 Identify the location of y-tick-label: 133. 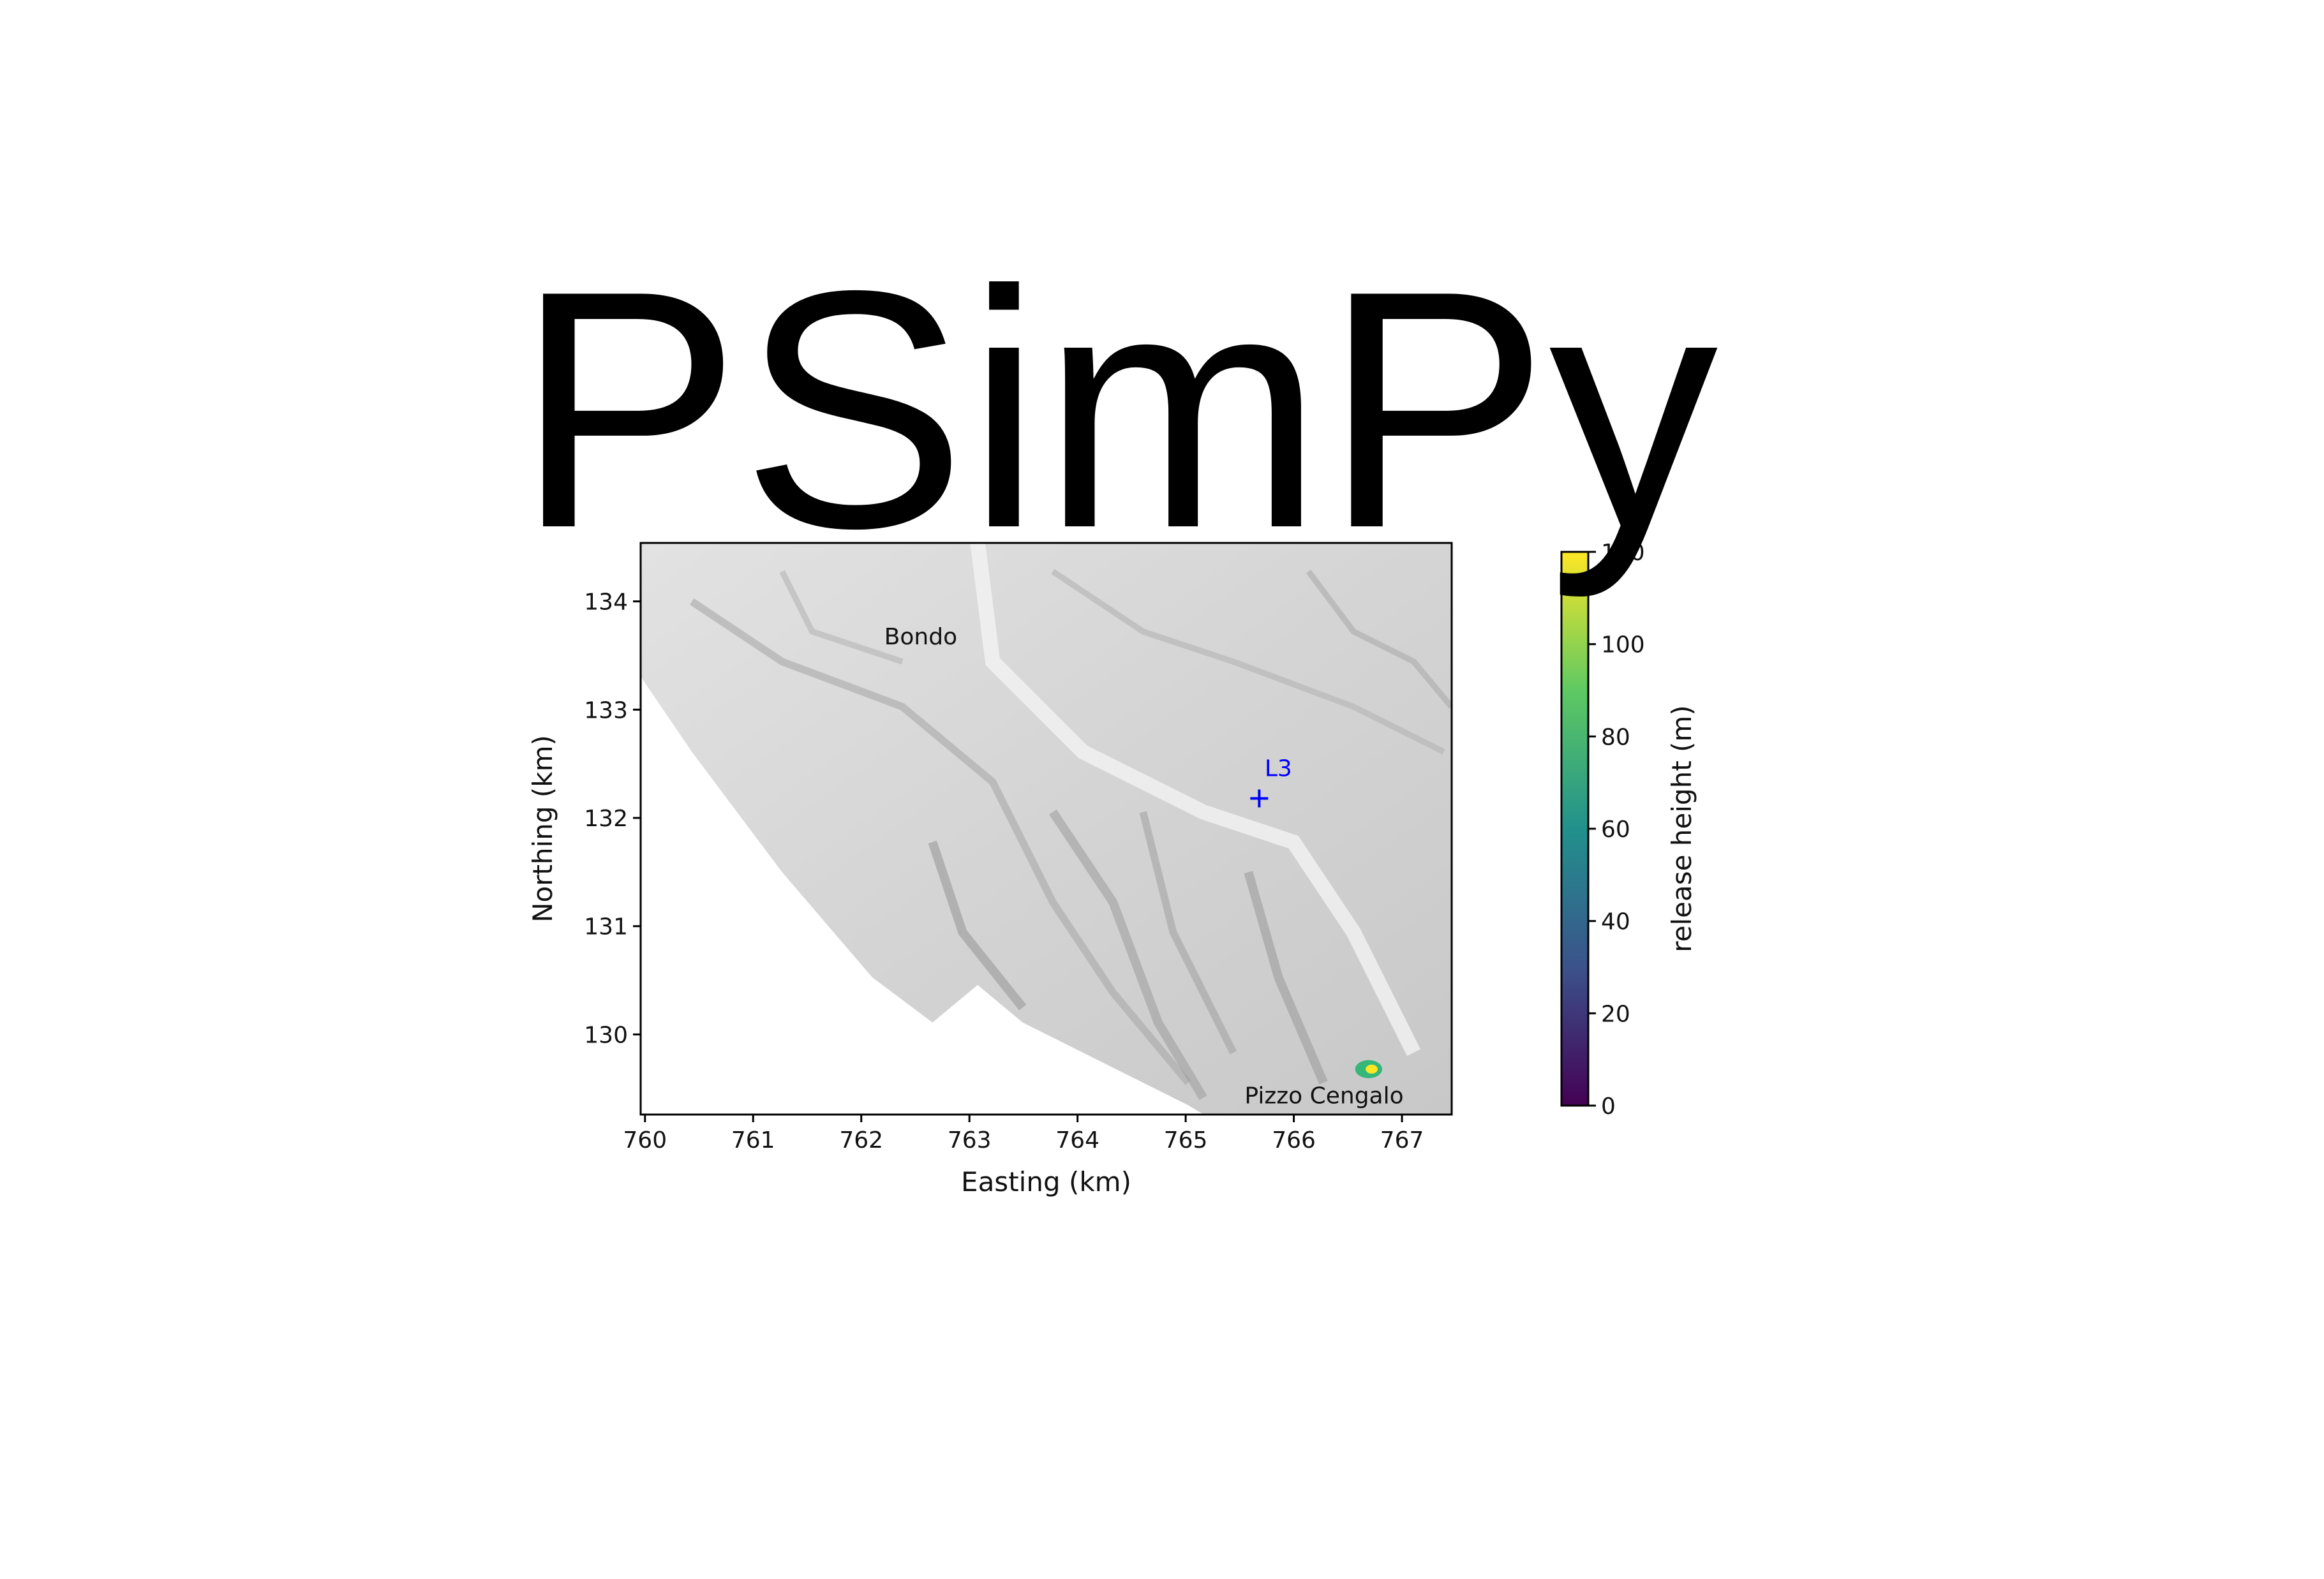
(606, 710).